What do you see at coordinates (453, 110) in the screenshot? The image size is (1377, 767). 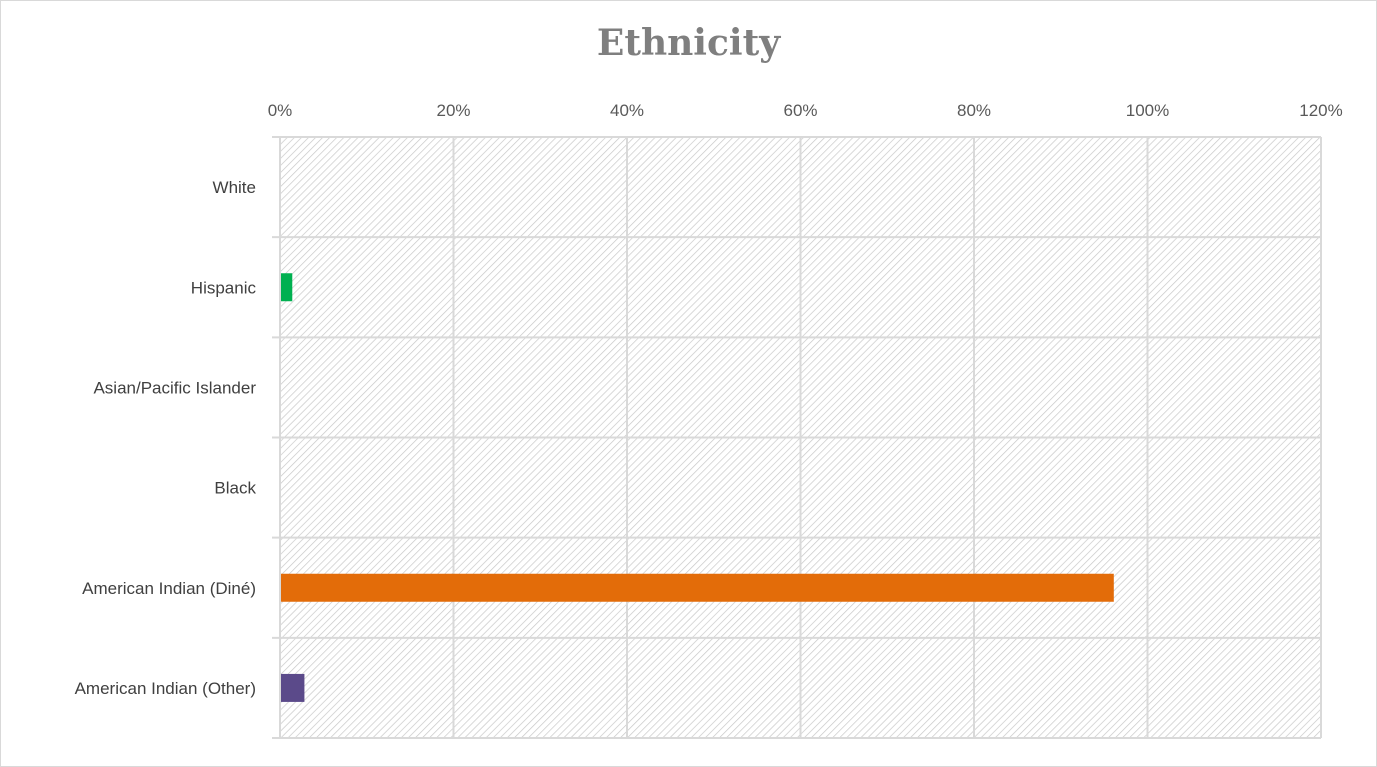 I see `x-tick-label: 20%` at bounding box center [453, 110].